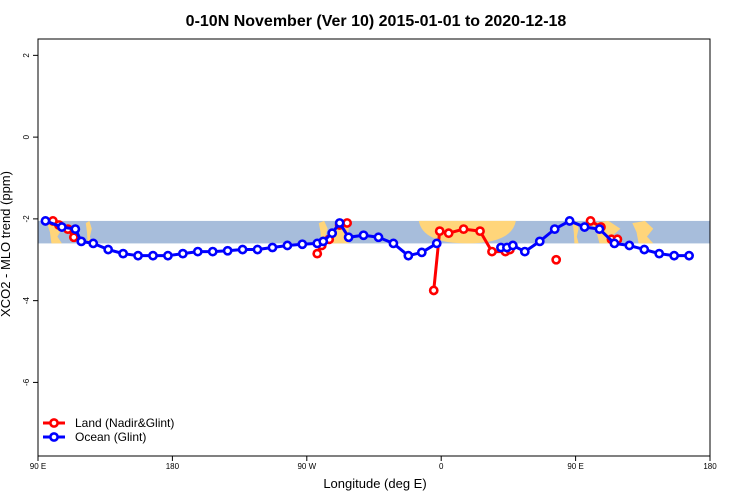 This screenshot has height=500, width=750. I want to click on y-axis-label: XCO2 - MLO trend (ppm), so click(6, 244).